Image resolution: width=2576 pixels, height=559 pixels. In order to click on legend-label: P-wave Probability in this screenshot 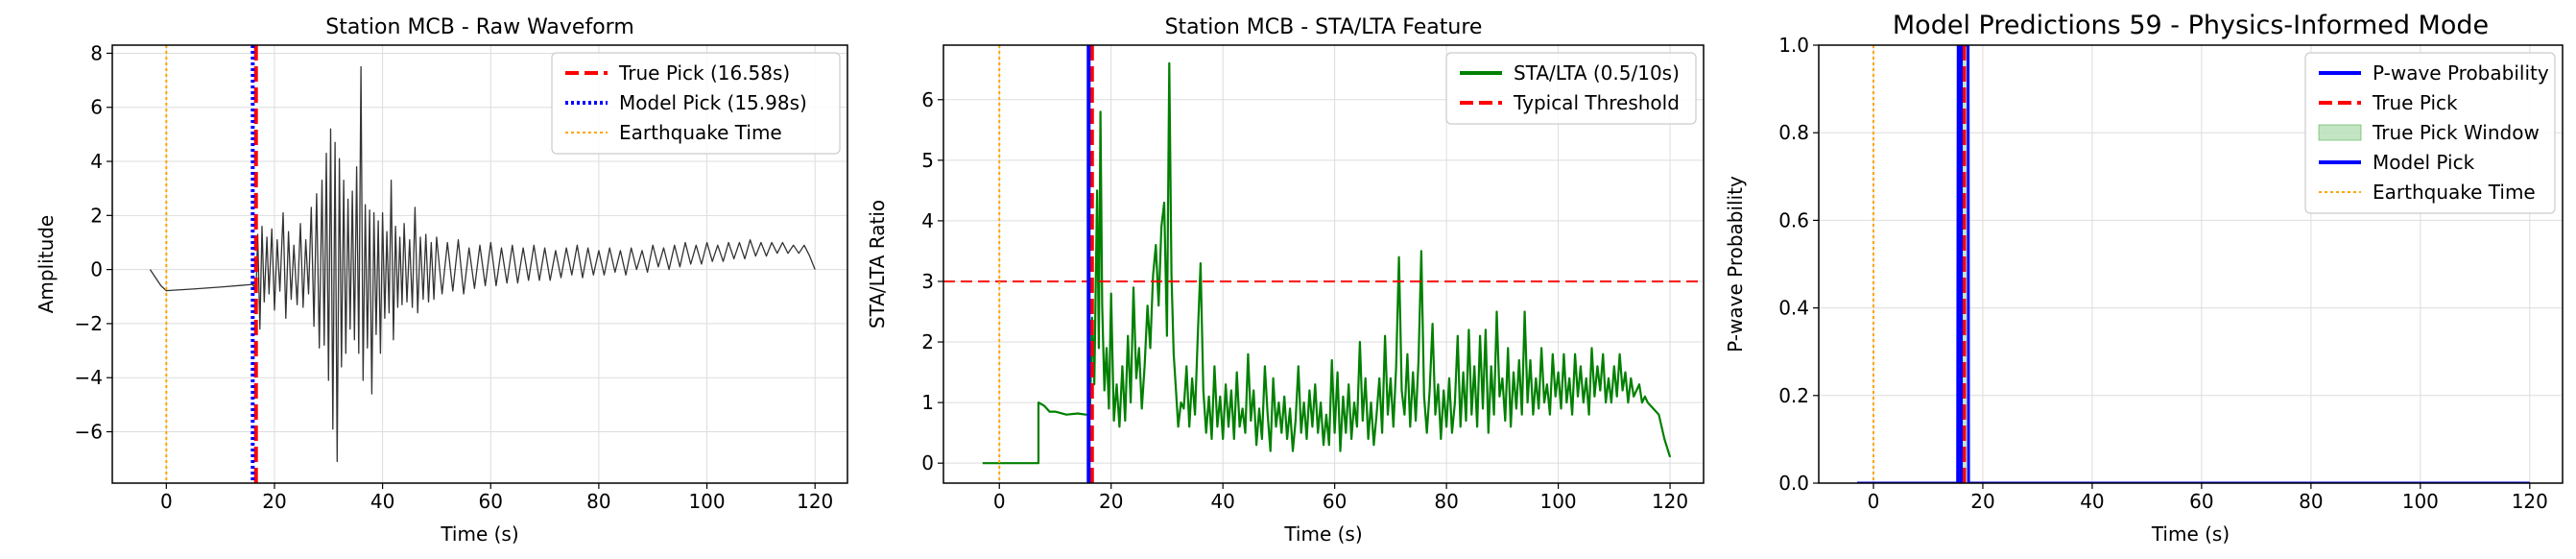, I will do `click(2461, 73)`.